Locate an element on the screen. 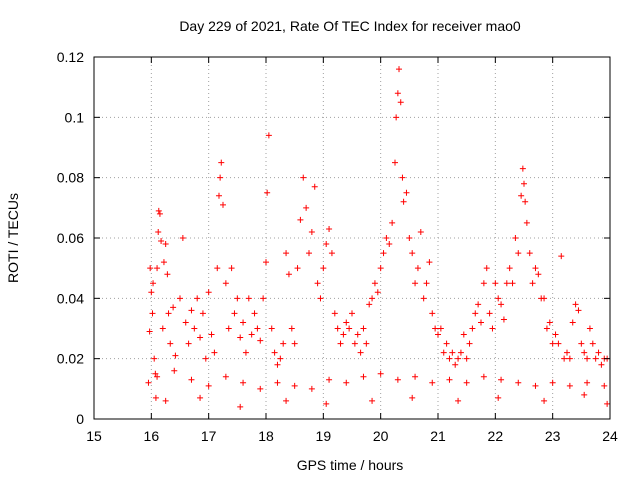  x-tick-label: 24 is located at coordinates (610, 436).